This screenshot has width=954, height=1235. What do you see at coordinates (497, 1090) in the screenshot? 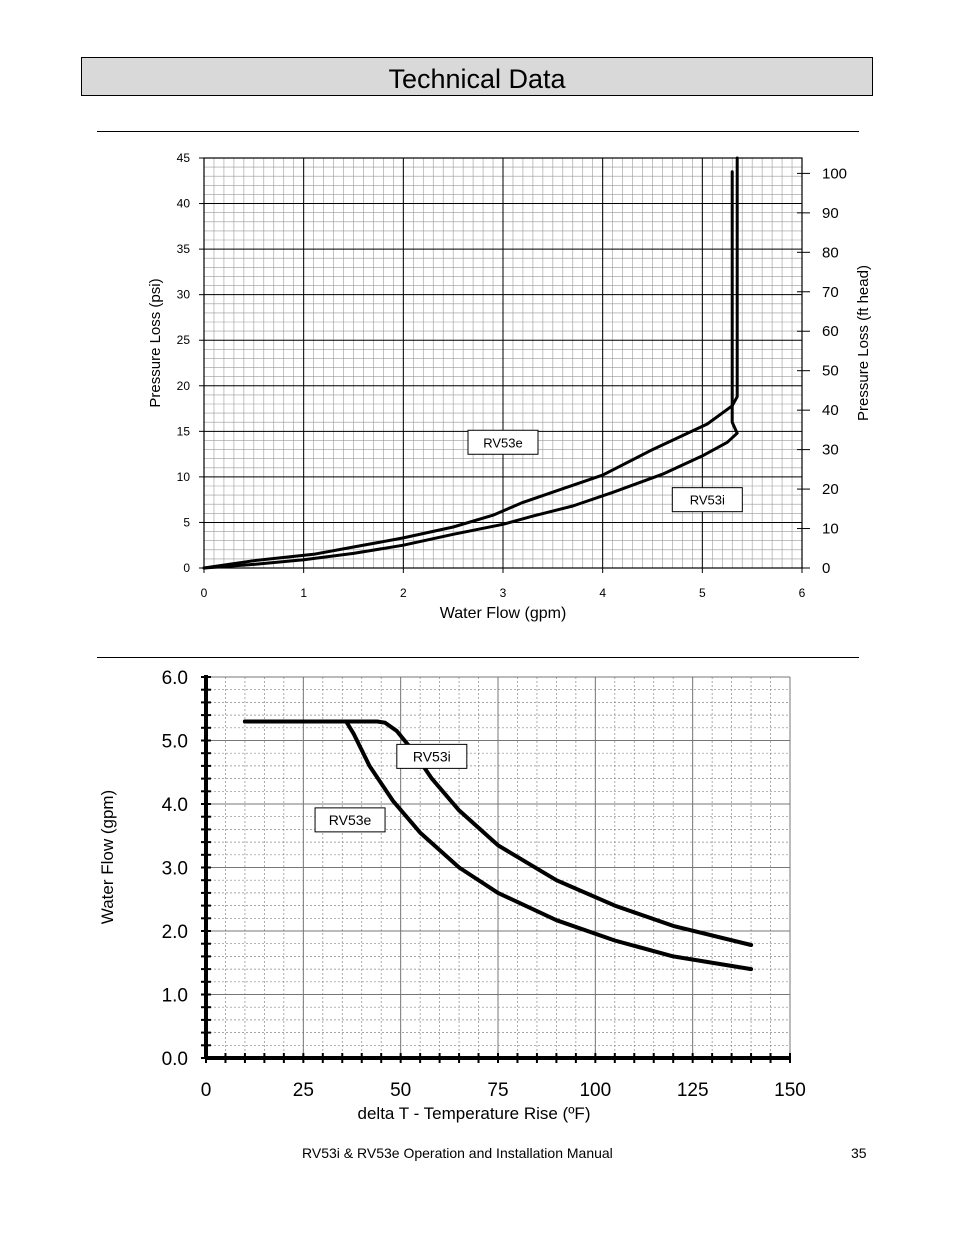
I see `x-tick-label: 75` at bounding box center [497, 1090].